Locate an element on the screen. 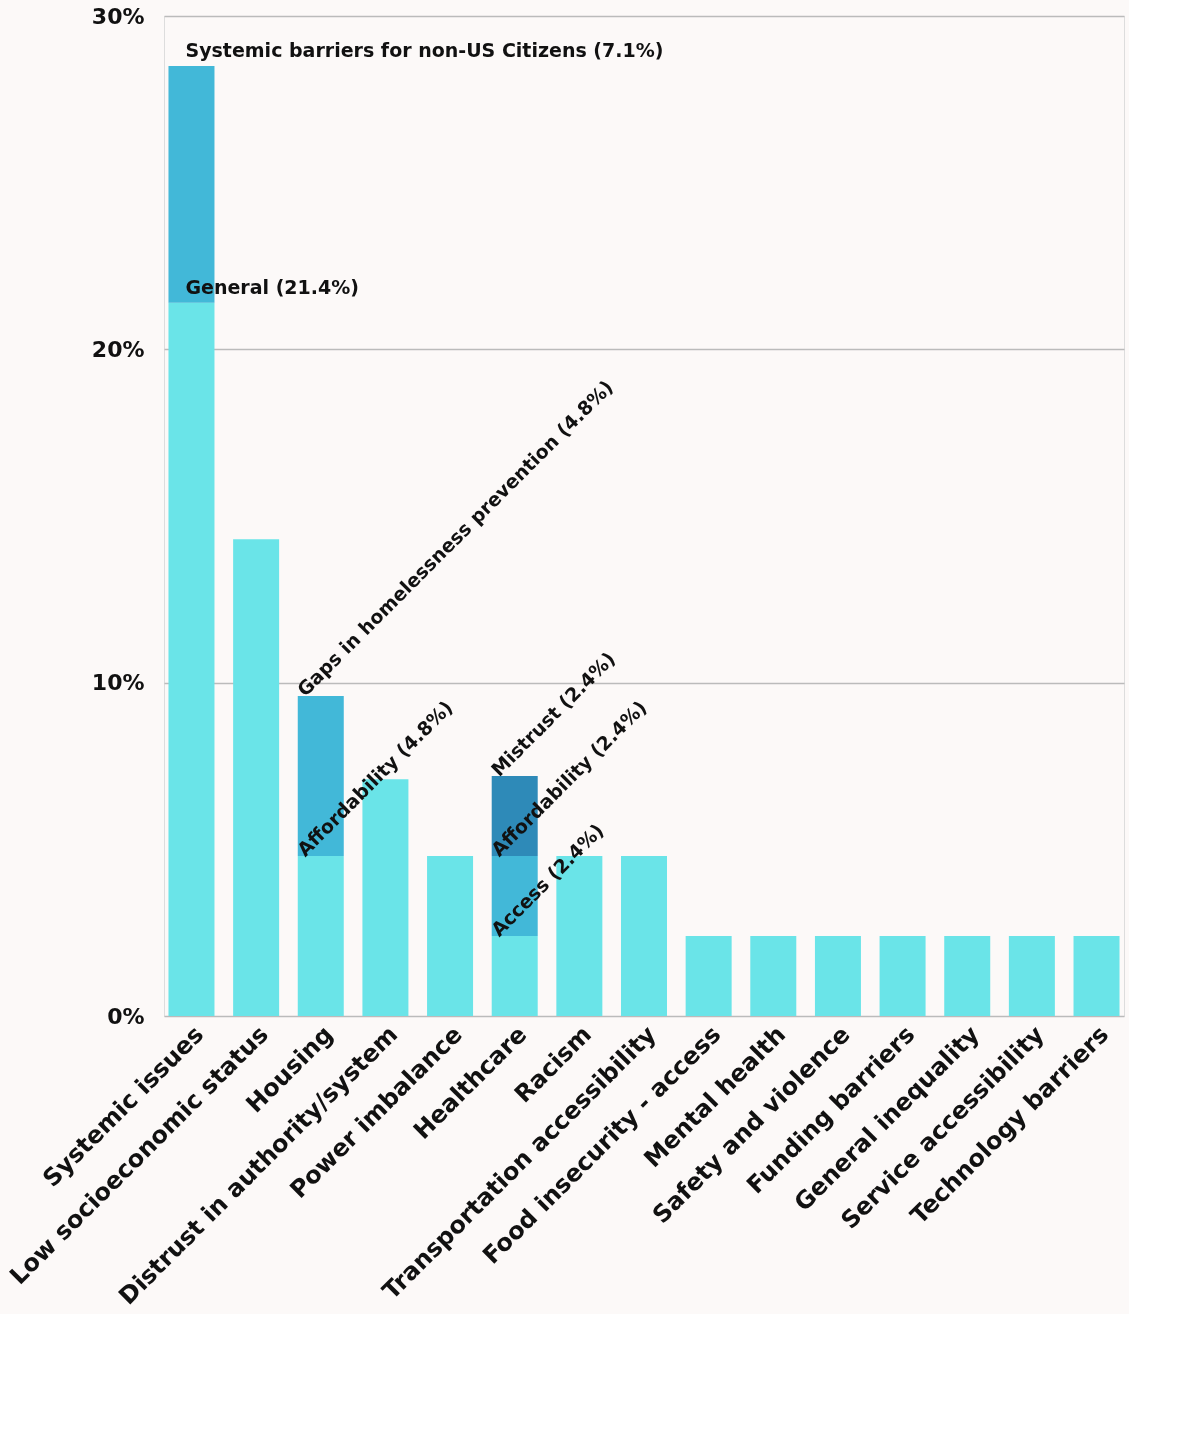 The width and height of the screenshot is (1200, 1437). annotation: Systemic barriers for non-US Citizens (7.1%) is located at coordinates (424, 50).